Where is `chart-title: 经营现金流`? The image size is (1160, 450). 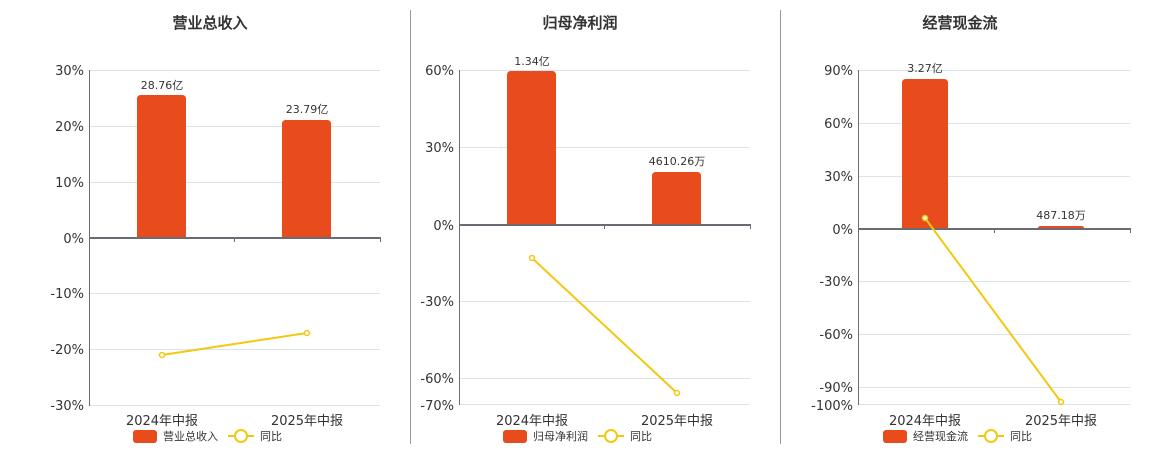 chart-title: 经营现金流 is located at coordinates (960, 23).